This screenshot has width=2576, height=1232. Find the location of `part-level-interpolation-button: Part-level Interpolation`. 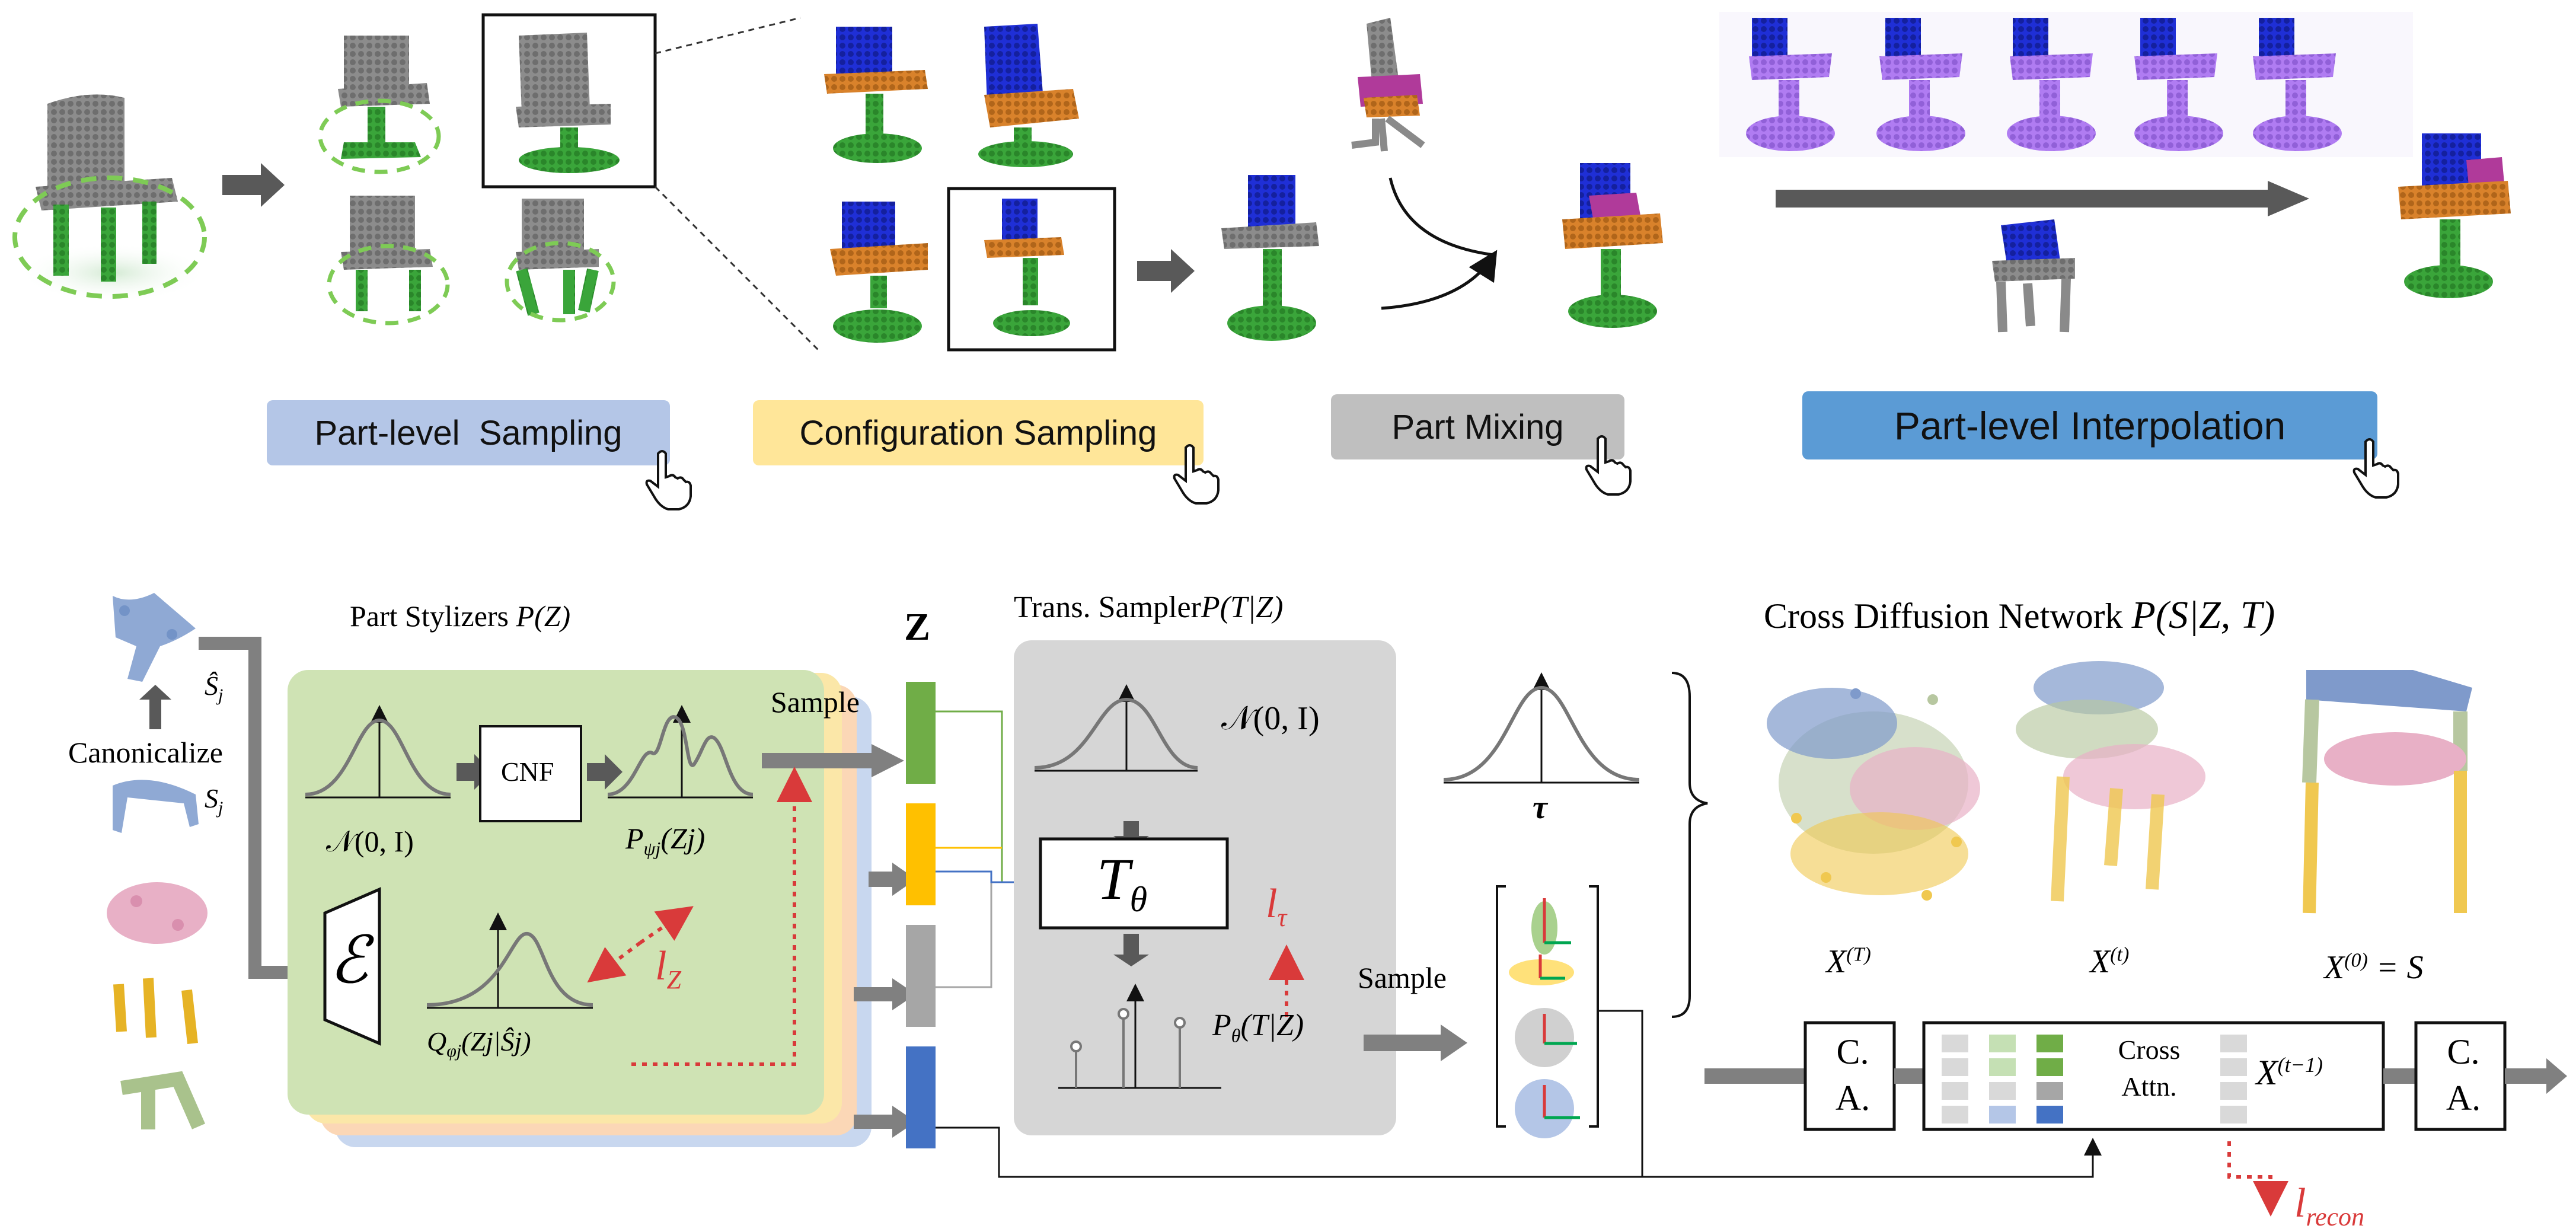

part-level-interpolation-button: Part-level Interpolation is located at coordinates (2089, 425).